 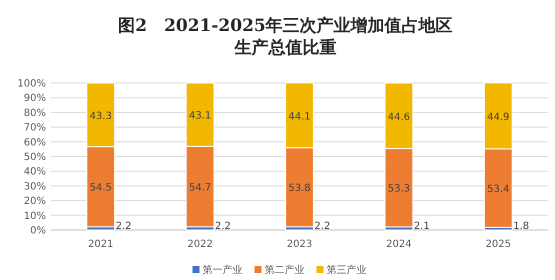 I want to click on data-label: 44.6, so click(x=399, y=117).